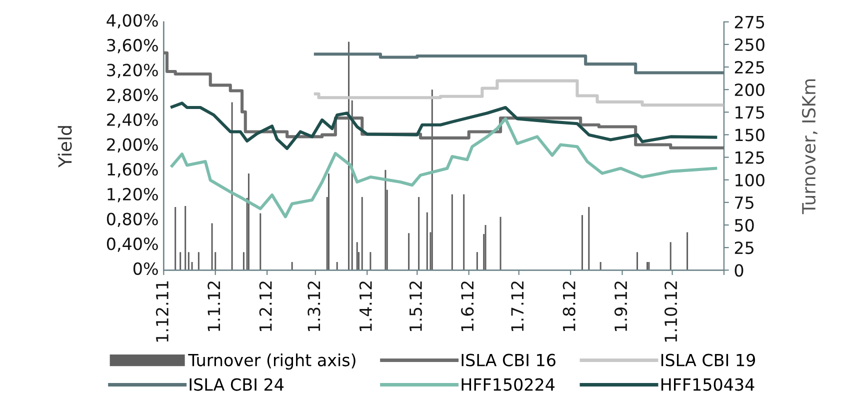  I want to click on x-tick-label: 1.9.12, so click(621, 307).